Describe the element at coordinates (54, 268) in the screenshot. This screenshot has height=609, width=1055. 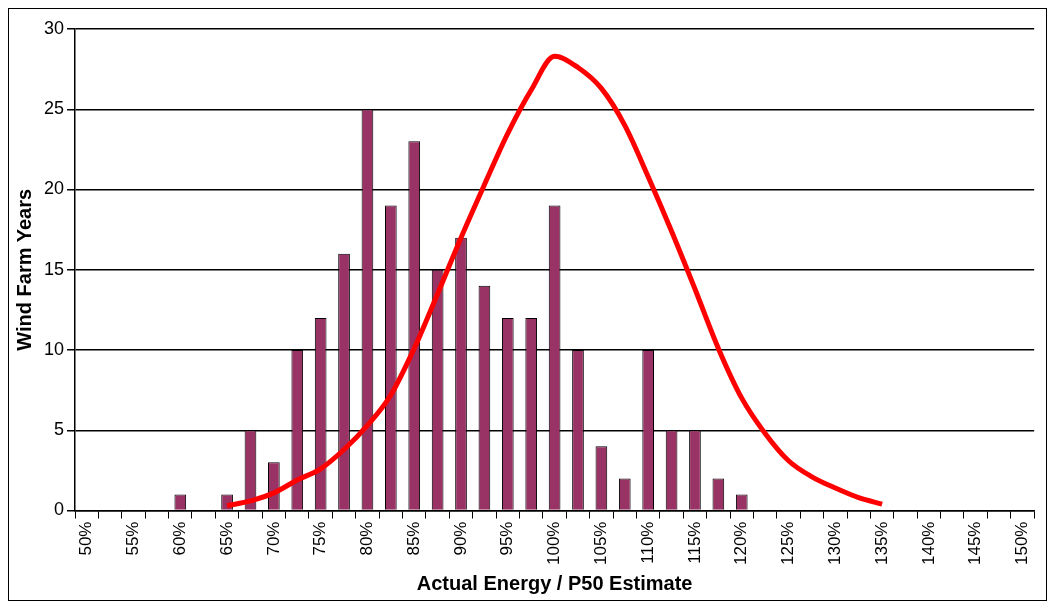
I see `y-tick-label: 15` at that location.